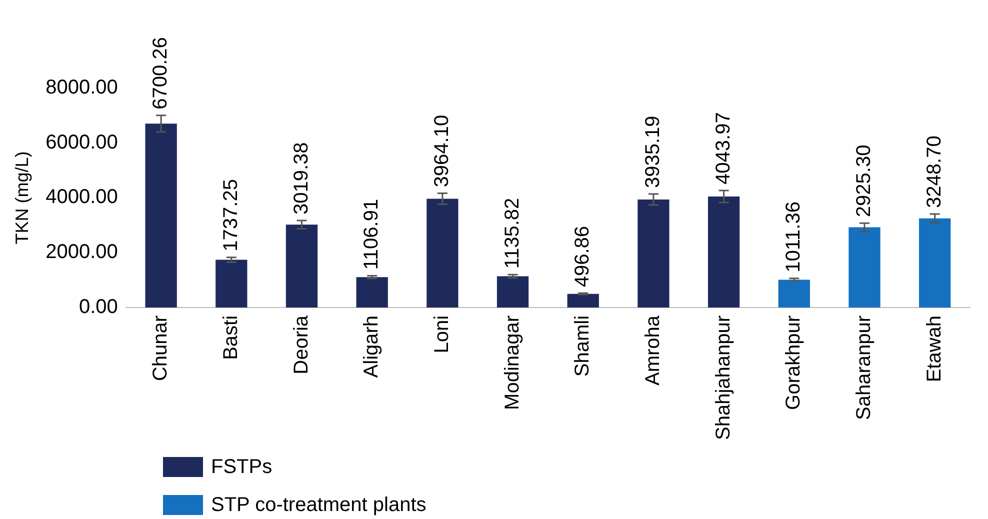  I want to click on legend-label: FSTPs, so click(241, 467).